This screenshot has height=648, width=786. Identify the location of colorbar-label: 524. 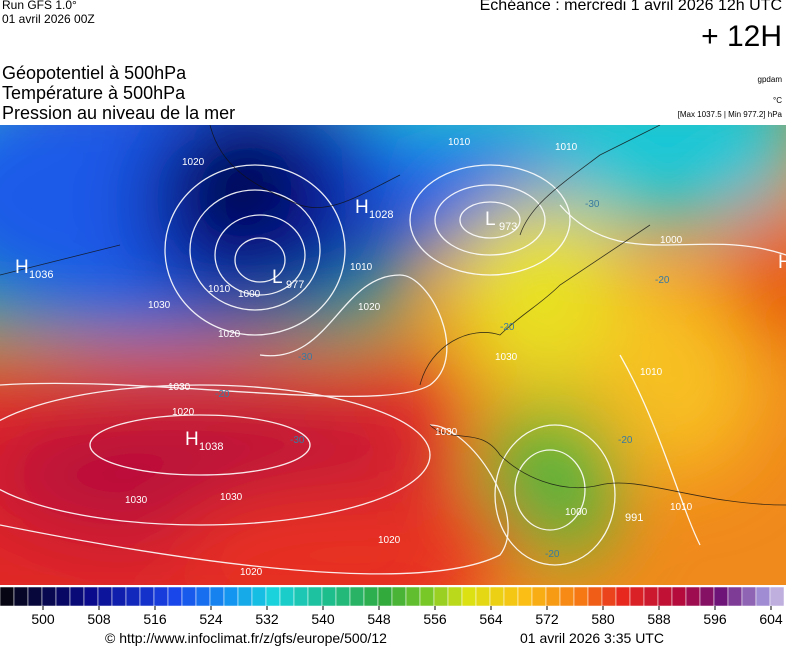
(211, 619).